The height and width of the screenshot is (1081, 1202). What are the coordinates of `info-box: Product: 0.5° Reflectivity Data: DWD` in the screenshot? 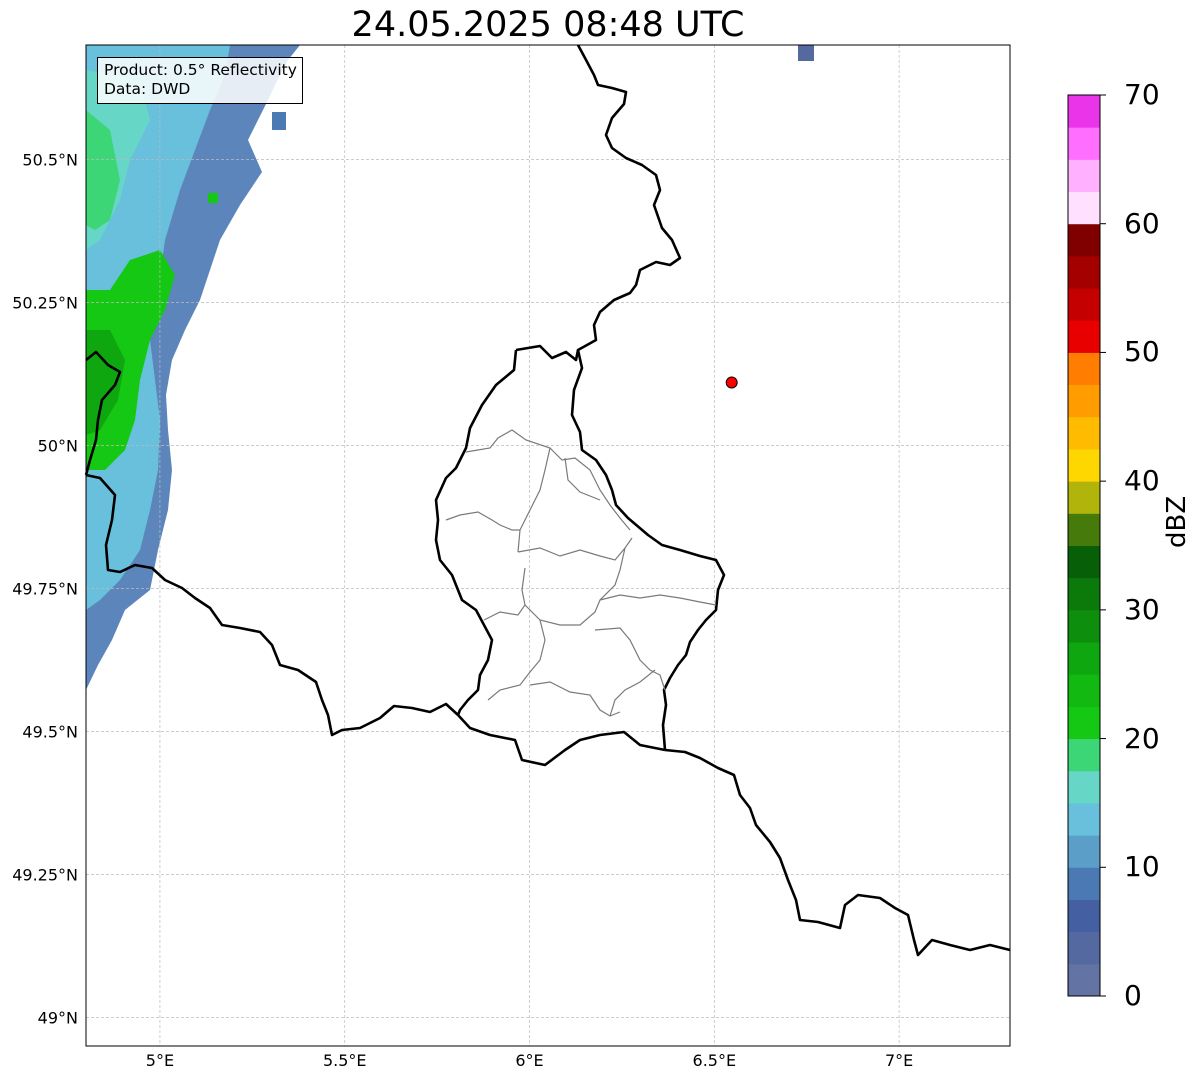 It's located at (200, 80).